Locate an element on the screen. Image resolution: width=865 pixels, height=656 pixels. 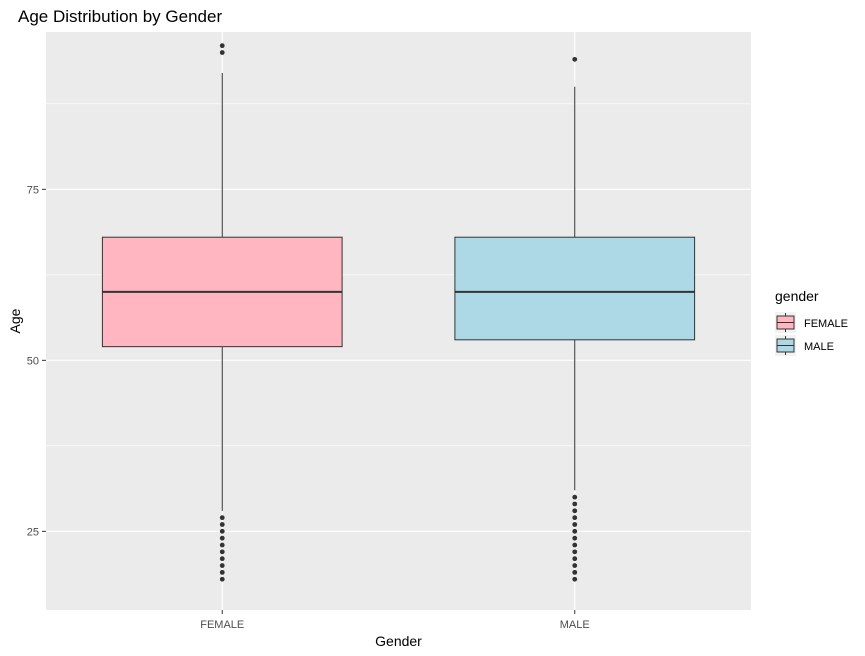
legend-label: MALE is located at coordinates (819, 347).